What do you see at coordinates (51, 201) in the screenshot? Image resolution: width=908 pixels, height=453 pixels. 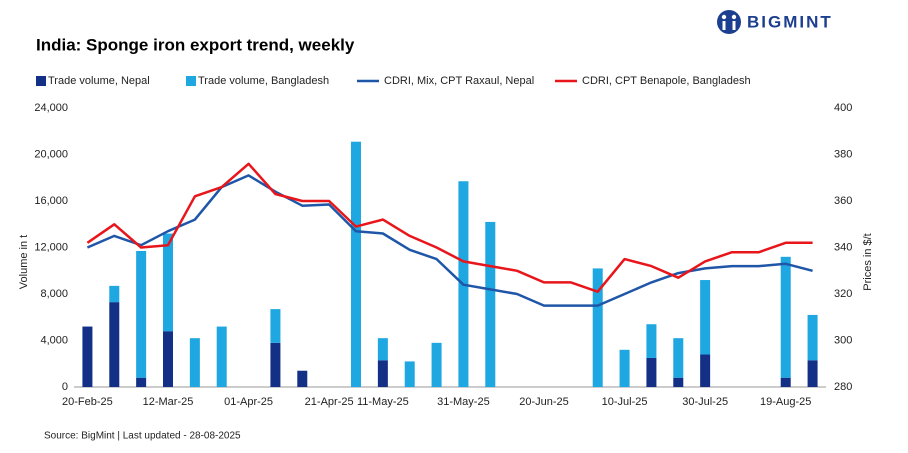 I see `y-tick-label: 16,000` at bounding box center [51, 201].